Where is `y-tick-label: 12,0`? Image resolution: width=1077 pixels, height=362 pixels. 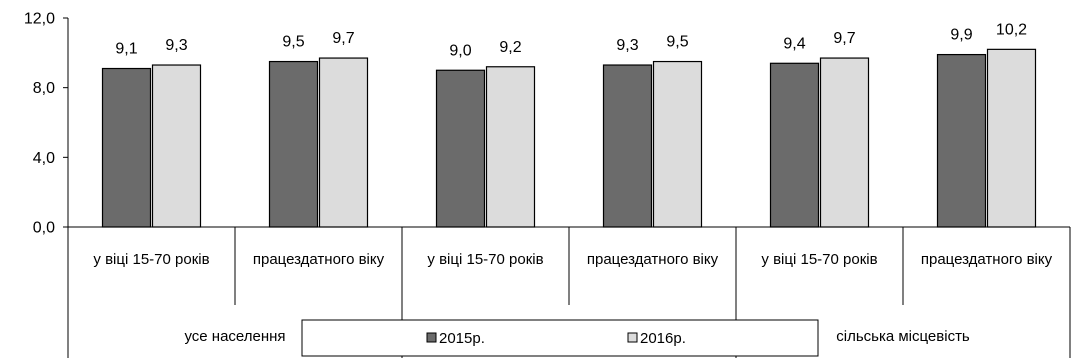
y-tick-label: 12,0 is located at coordinates (39, 19).